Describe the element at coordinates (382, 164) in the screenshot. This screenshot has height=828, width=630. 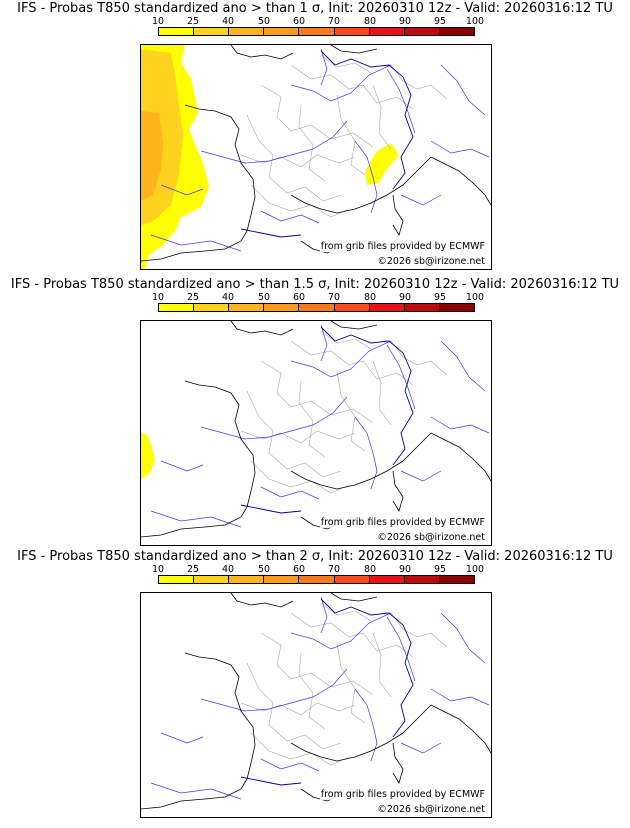
I see `probability-area-provence` at that location.